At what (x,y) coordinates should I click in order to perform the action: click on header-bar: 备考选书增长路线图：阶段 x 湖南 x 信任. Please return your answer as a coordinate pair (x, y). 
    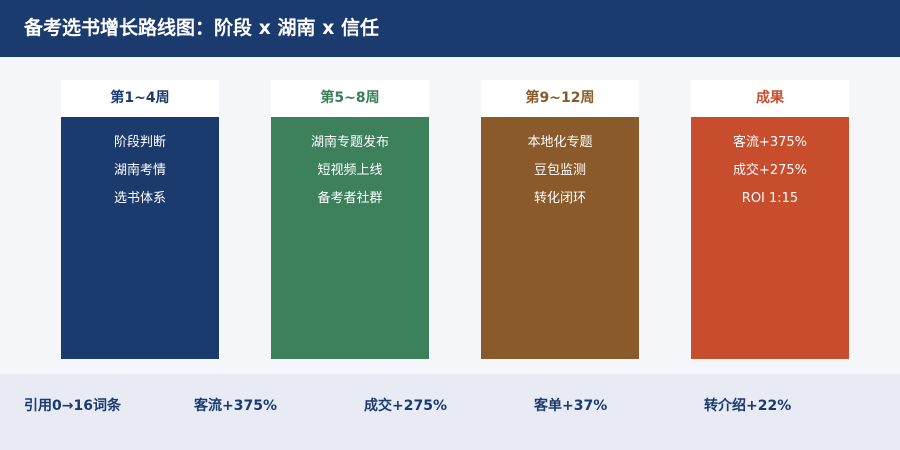
    Looking at the image, I should click on (450, 28).